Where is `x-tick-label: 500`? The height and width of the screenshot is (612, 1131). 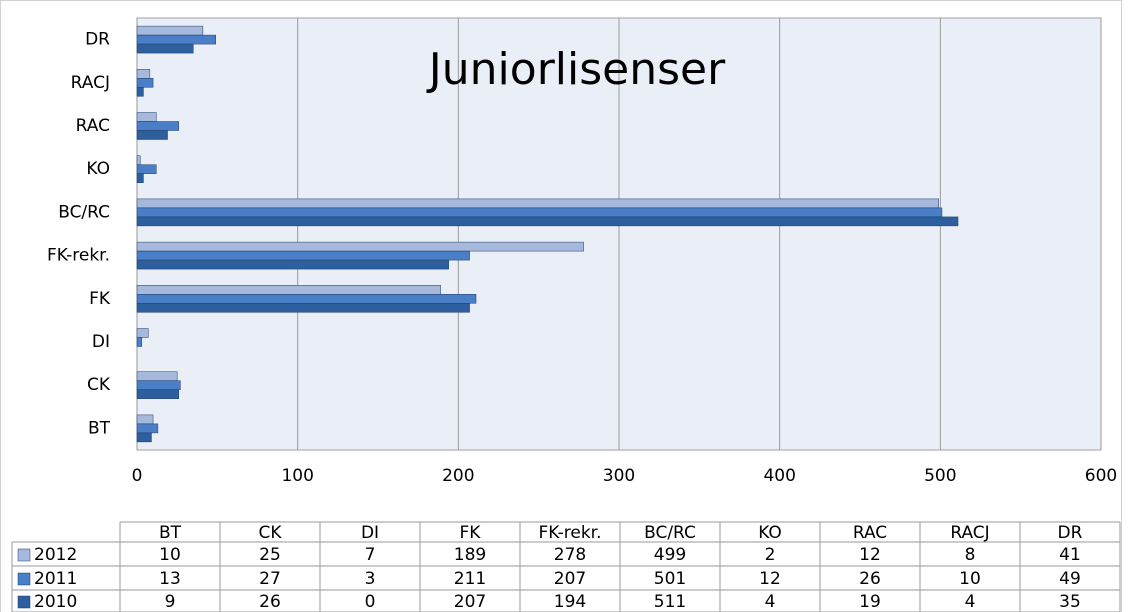
x-tick-label: 500 is located at coordinates (940, 476).